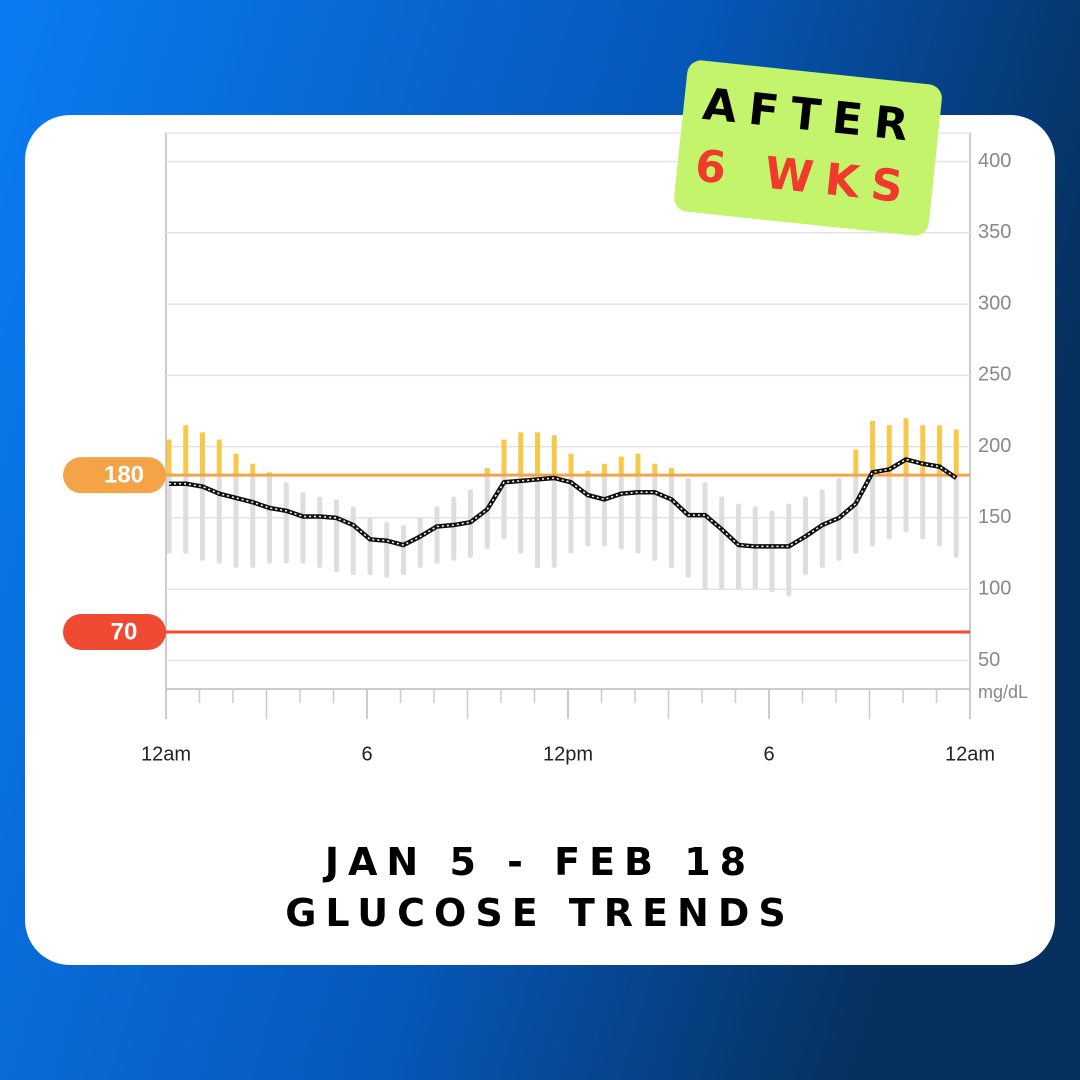 The width and height of the screenshot is (1080, 1080). What do you see at coordinates (994, 303) in the screenshot?
I see `y-tick-label: 300` at bounding box center [994, 303].